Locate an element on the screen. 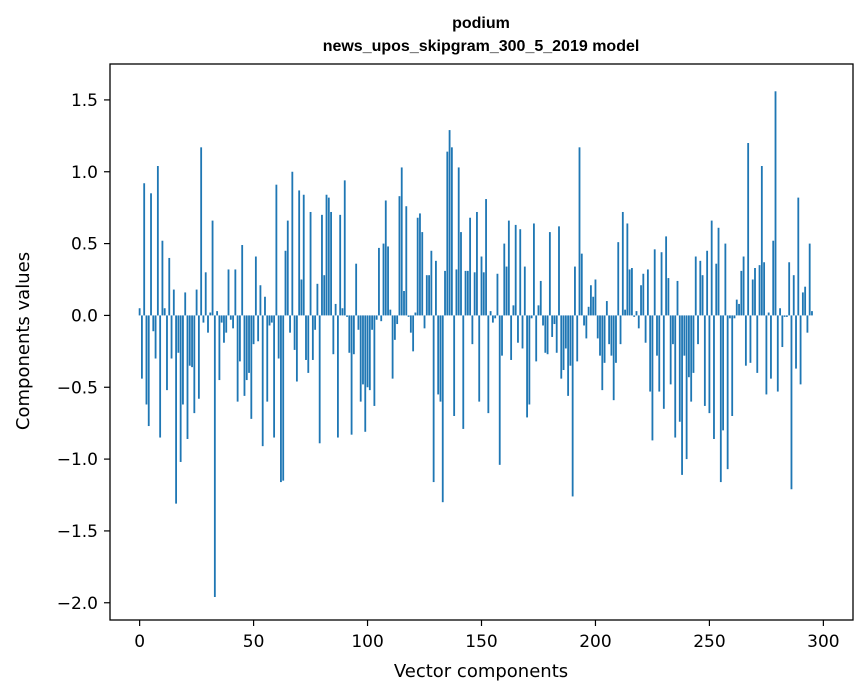  x-tick-label: 150 is located at coordinates (481, 642).